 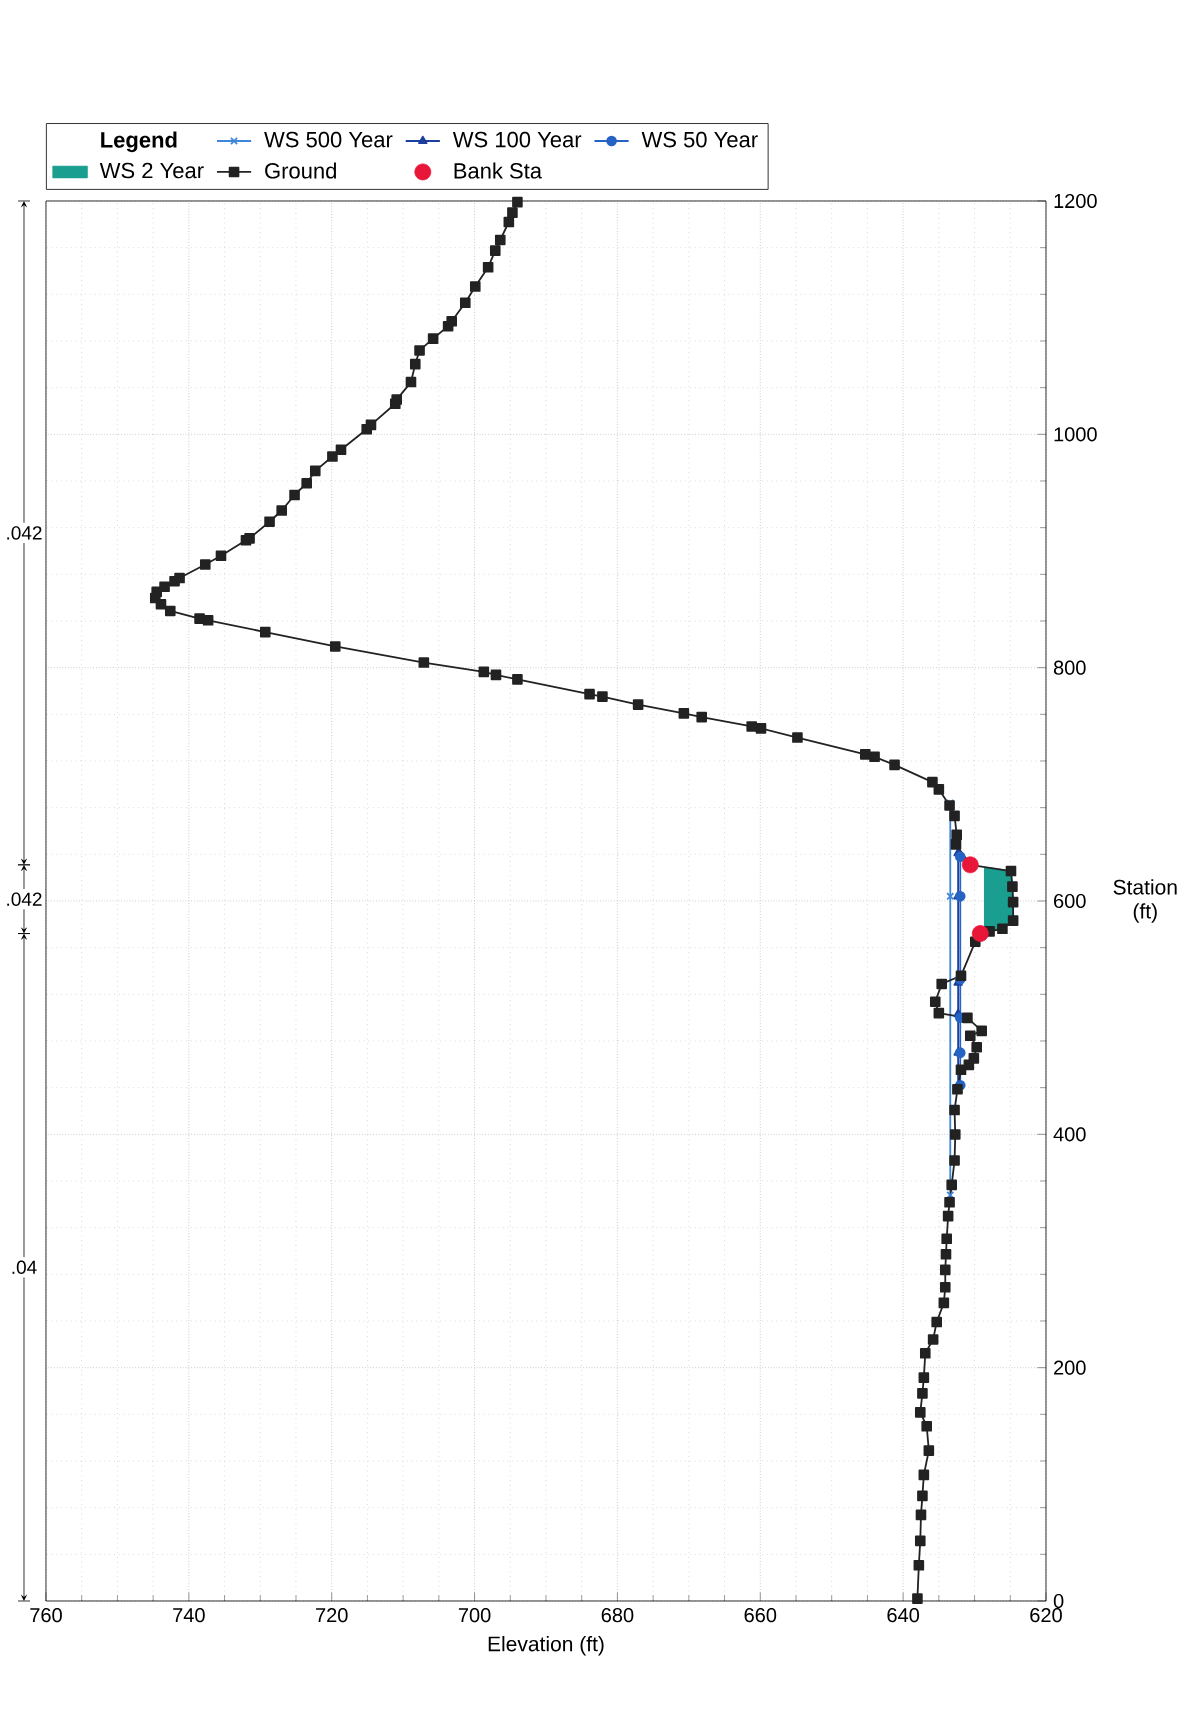 I want to click on y-tick-label: 1000, so click(x=1075, y=434).